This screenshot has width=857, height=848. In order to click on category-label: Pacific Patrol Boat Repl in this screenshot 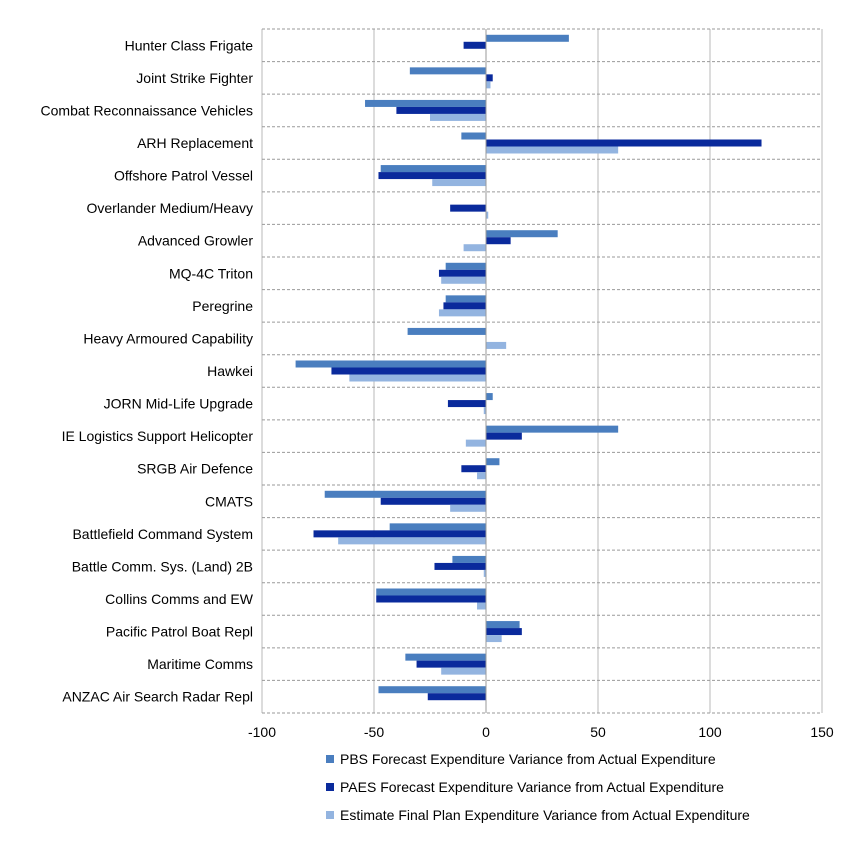, I will do `click(179, 632)`.